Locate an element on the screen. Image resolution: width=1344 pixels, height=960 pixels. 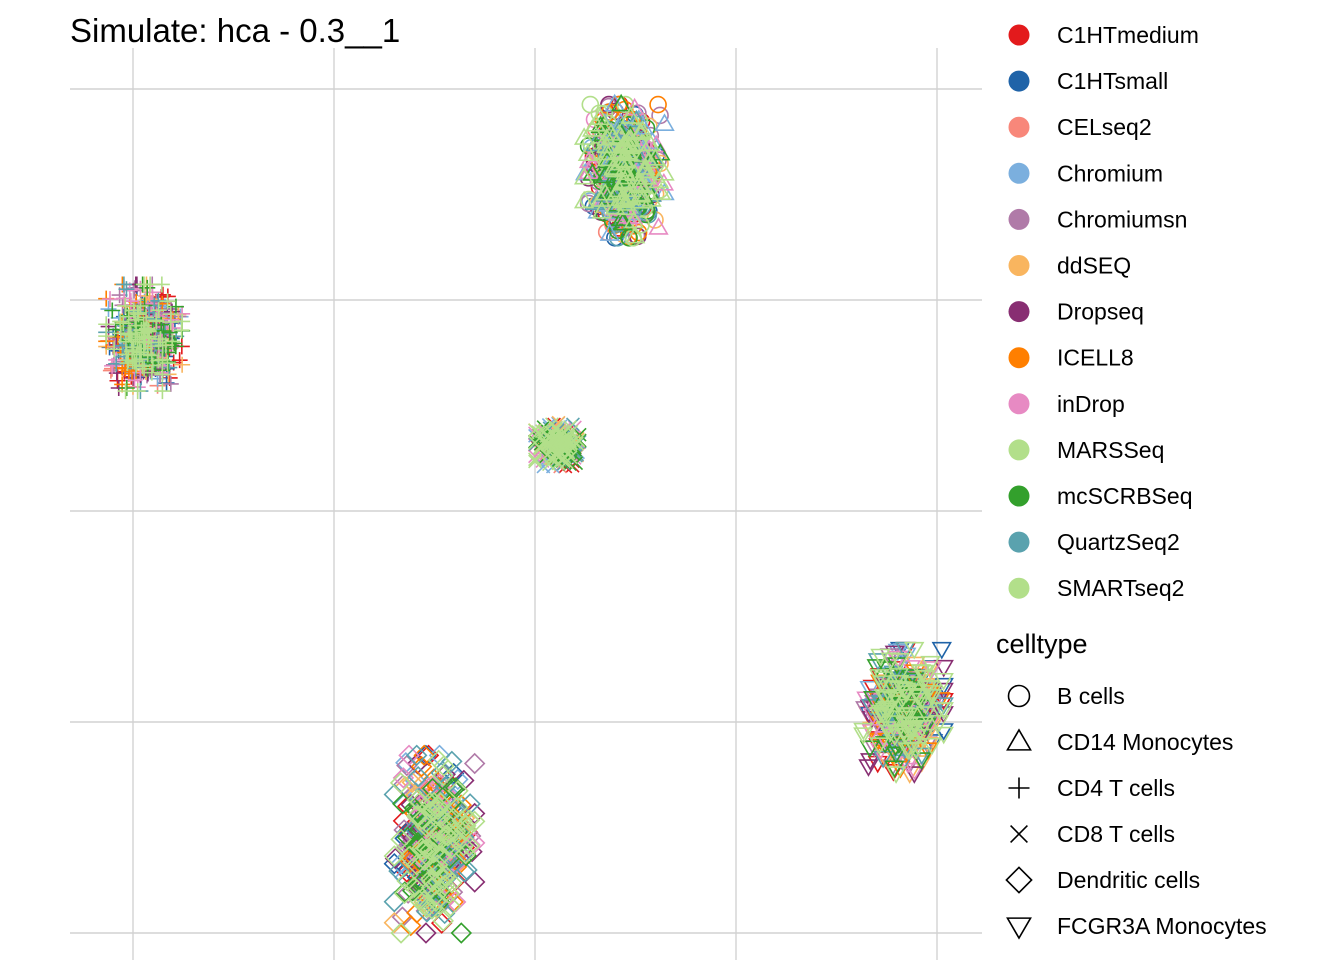
legend-label: SMARTseq2 is located at coordinates (1120, 588).